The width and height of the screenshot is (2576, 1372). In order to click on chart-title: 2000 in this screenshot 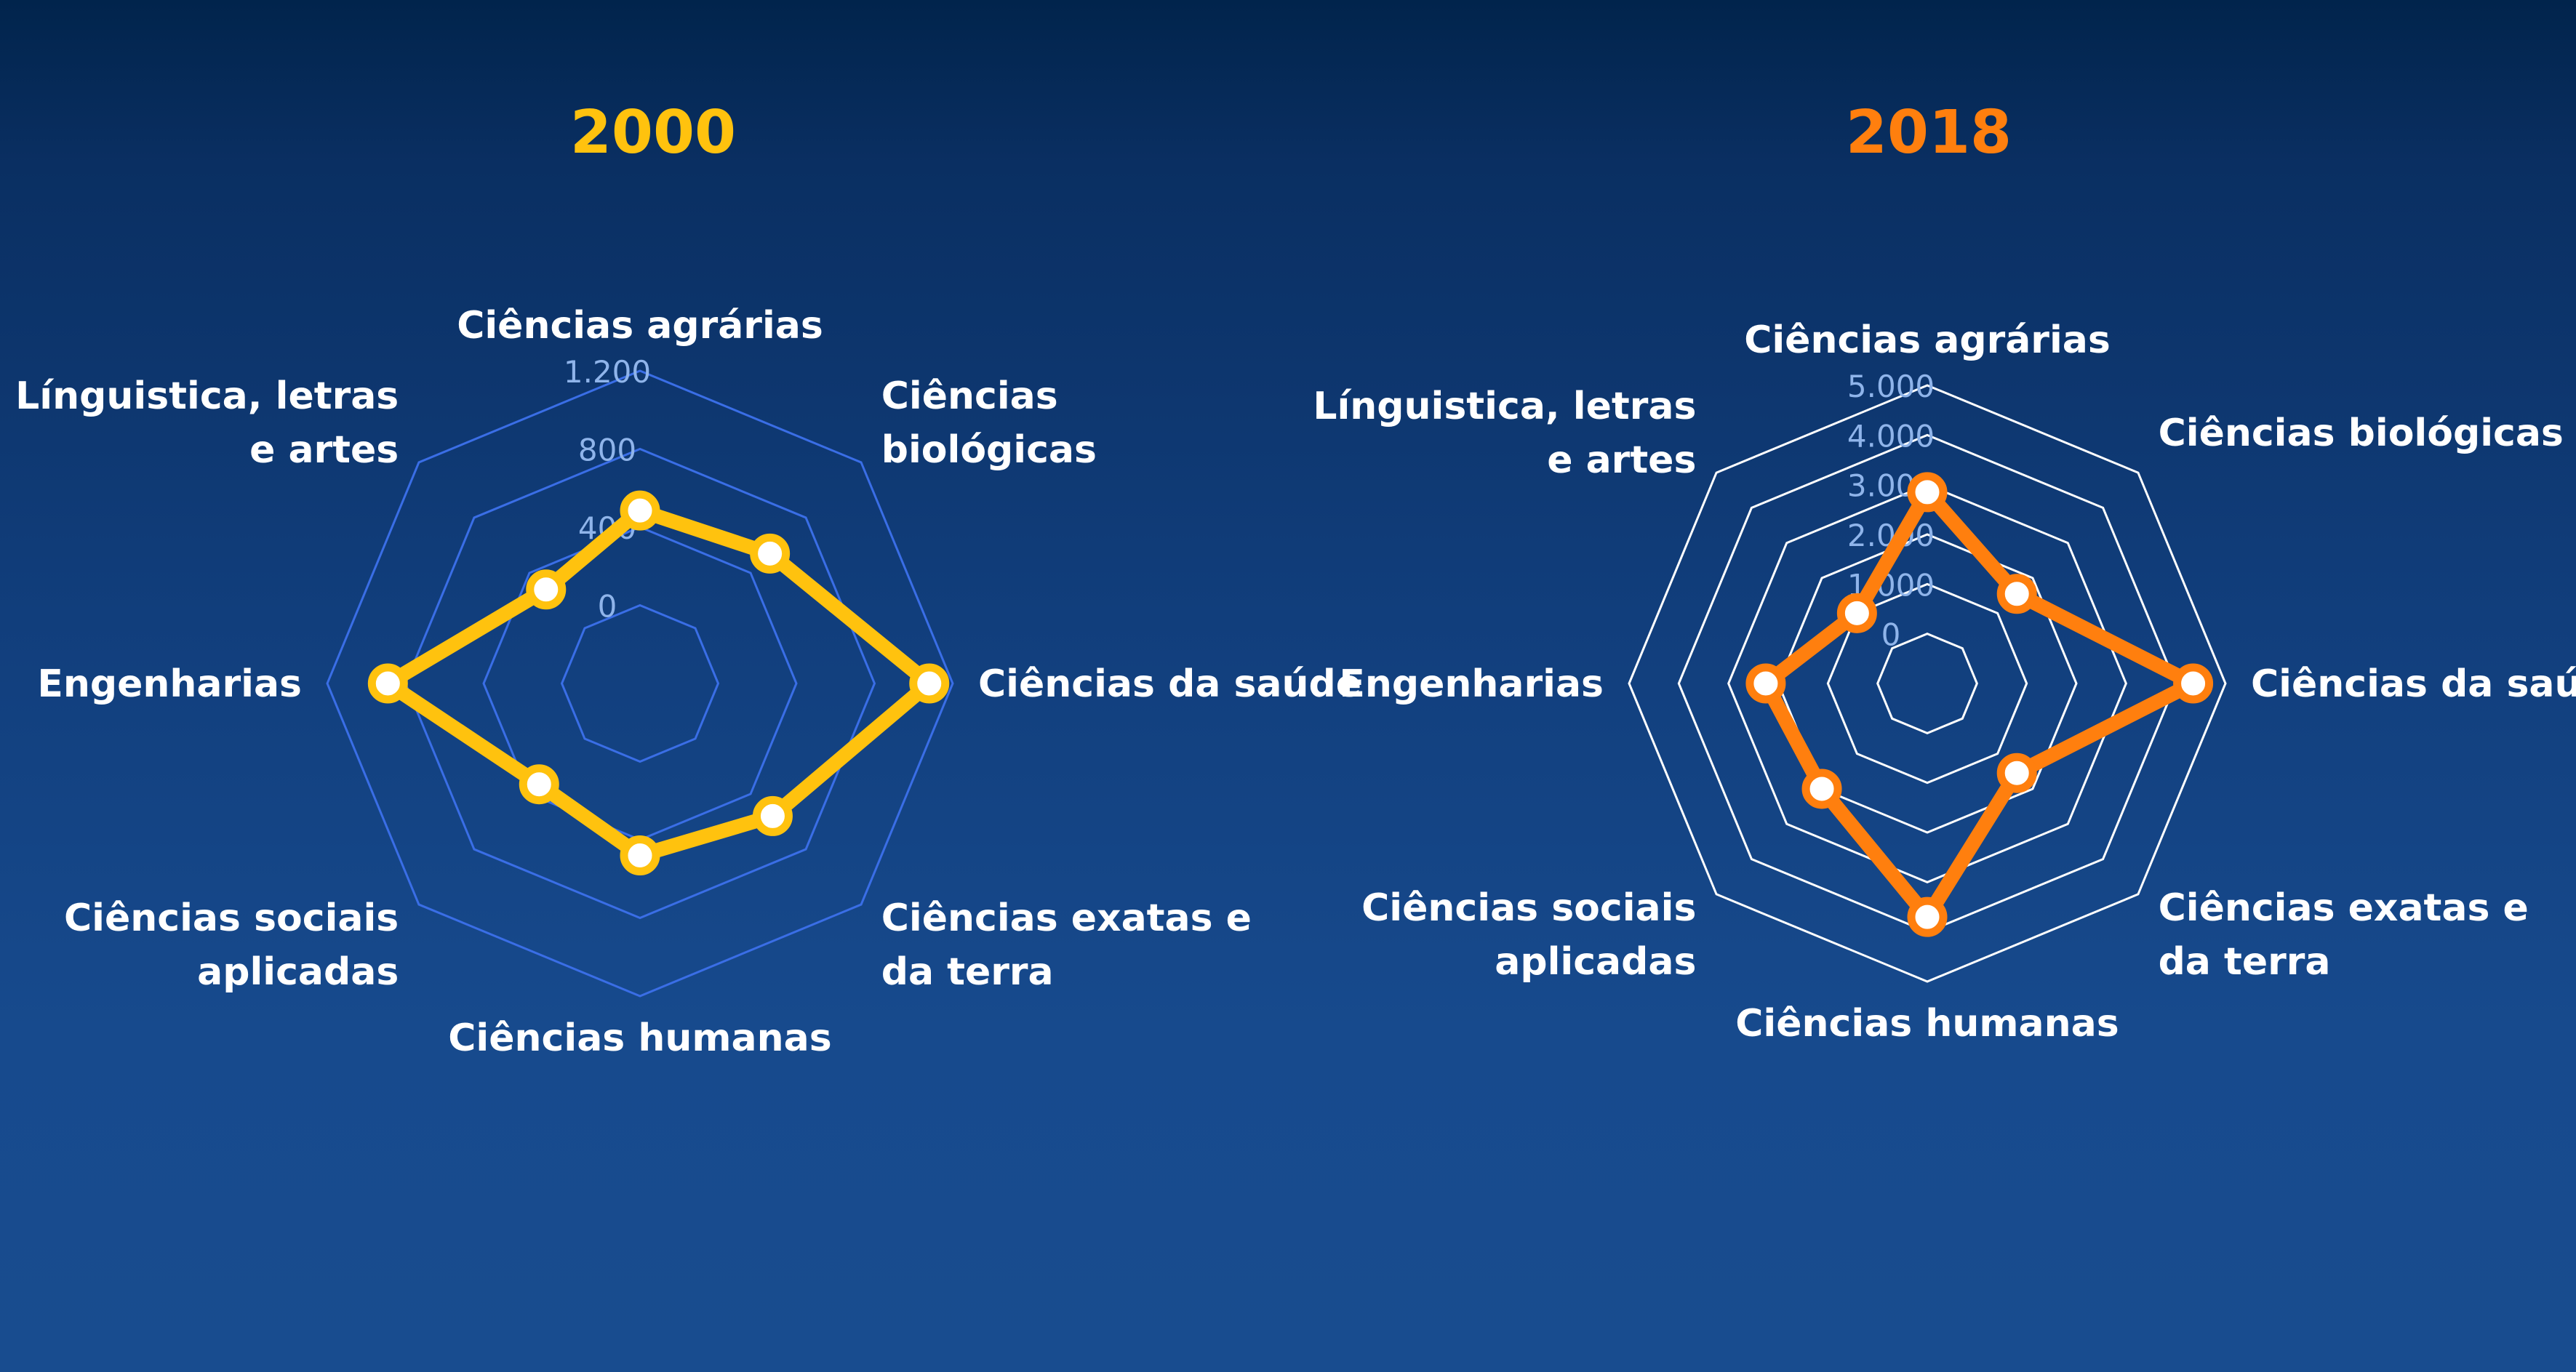, I will do `click(653, 132)`.